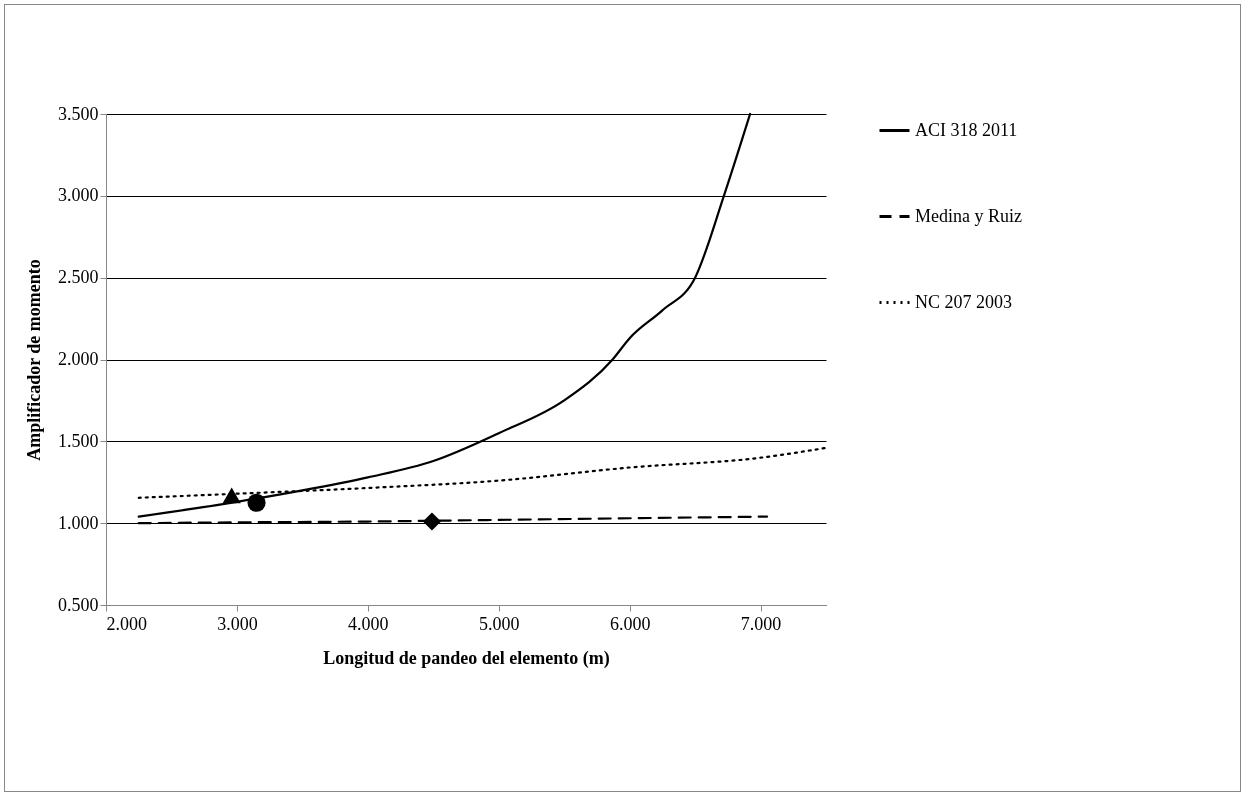 This screenshot has height=800, width=1249. I want to click on y-tick-label: 1.000, so click(78, 522).